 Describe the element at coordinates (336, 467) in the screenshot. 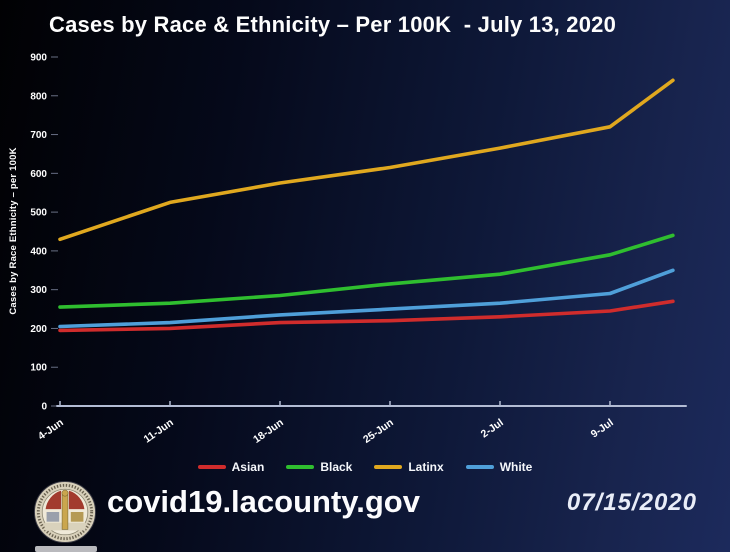

I see `legend-label: Black` at that location.